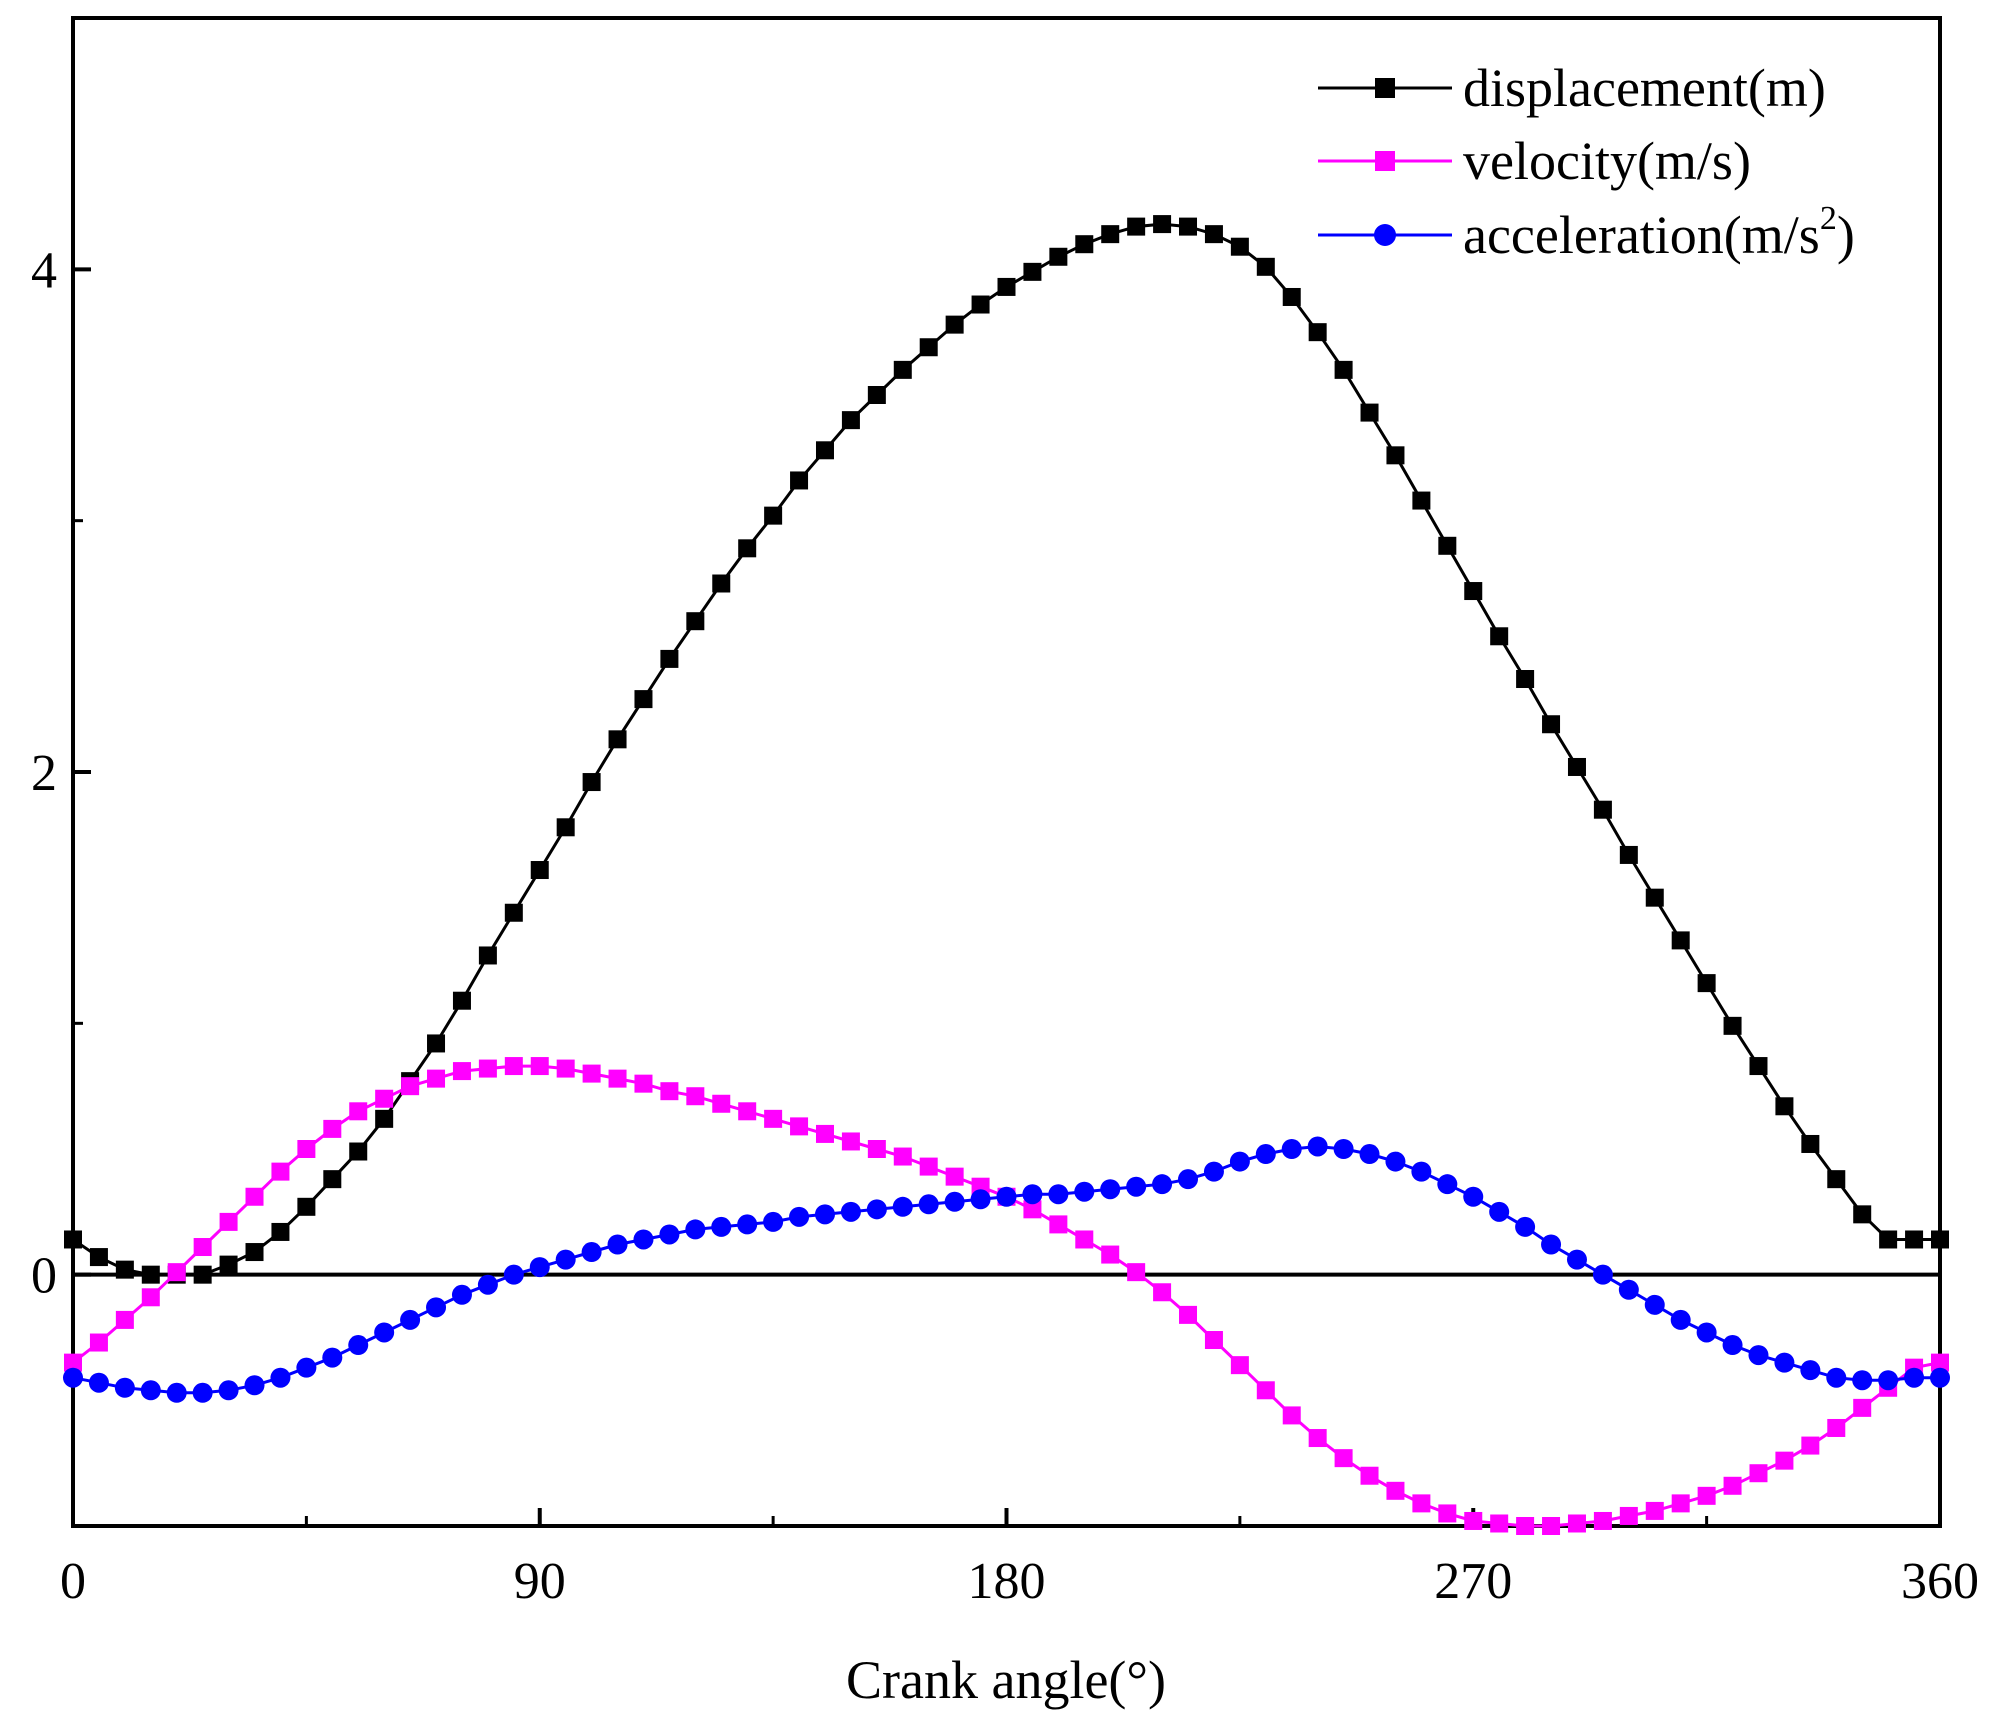 The image size is (1999, 1723). I want to click on y-tick-label: 4, so click(44, 270).